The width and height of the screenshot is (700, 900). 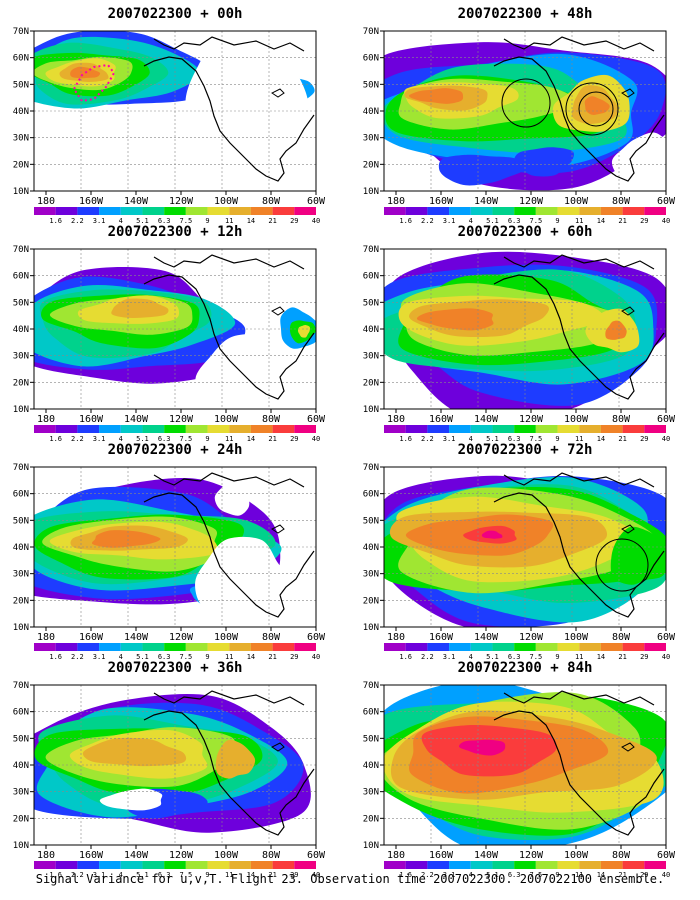 What do you see at coordinates (525, 668) in the screenshot?
I see `panel-title: 2007022300 + 84h` at bounding box center [525, 668].